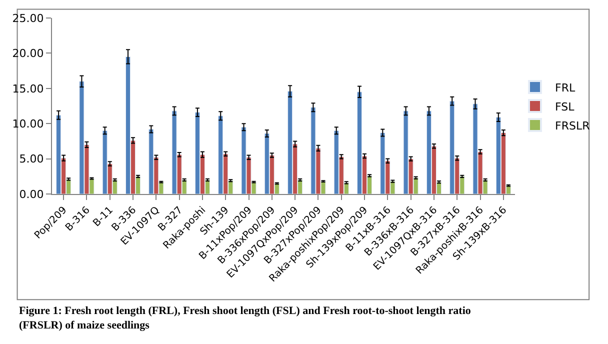 Image resolution: width=608 pixels, height=344 pixels. Describe the element at coordinates (28, 123) in the screenshot. I see `y-tick-label: 10.00` at that location.